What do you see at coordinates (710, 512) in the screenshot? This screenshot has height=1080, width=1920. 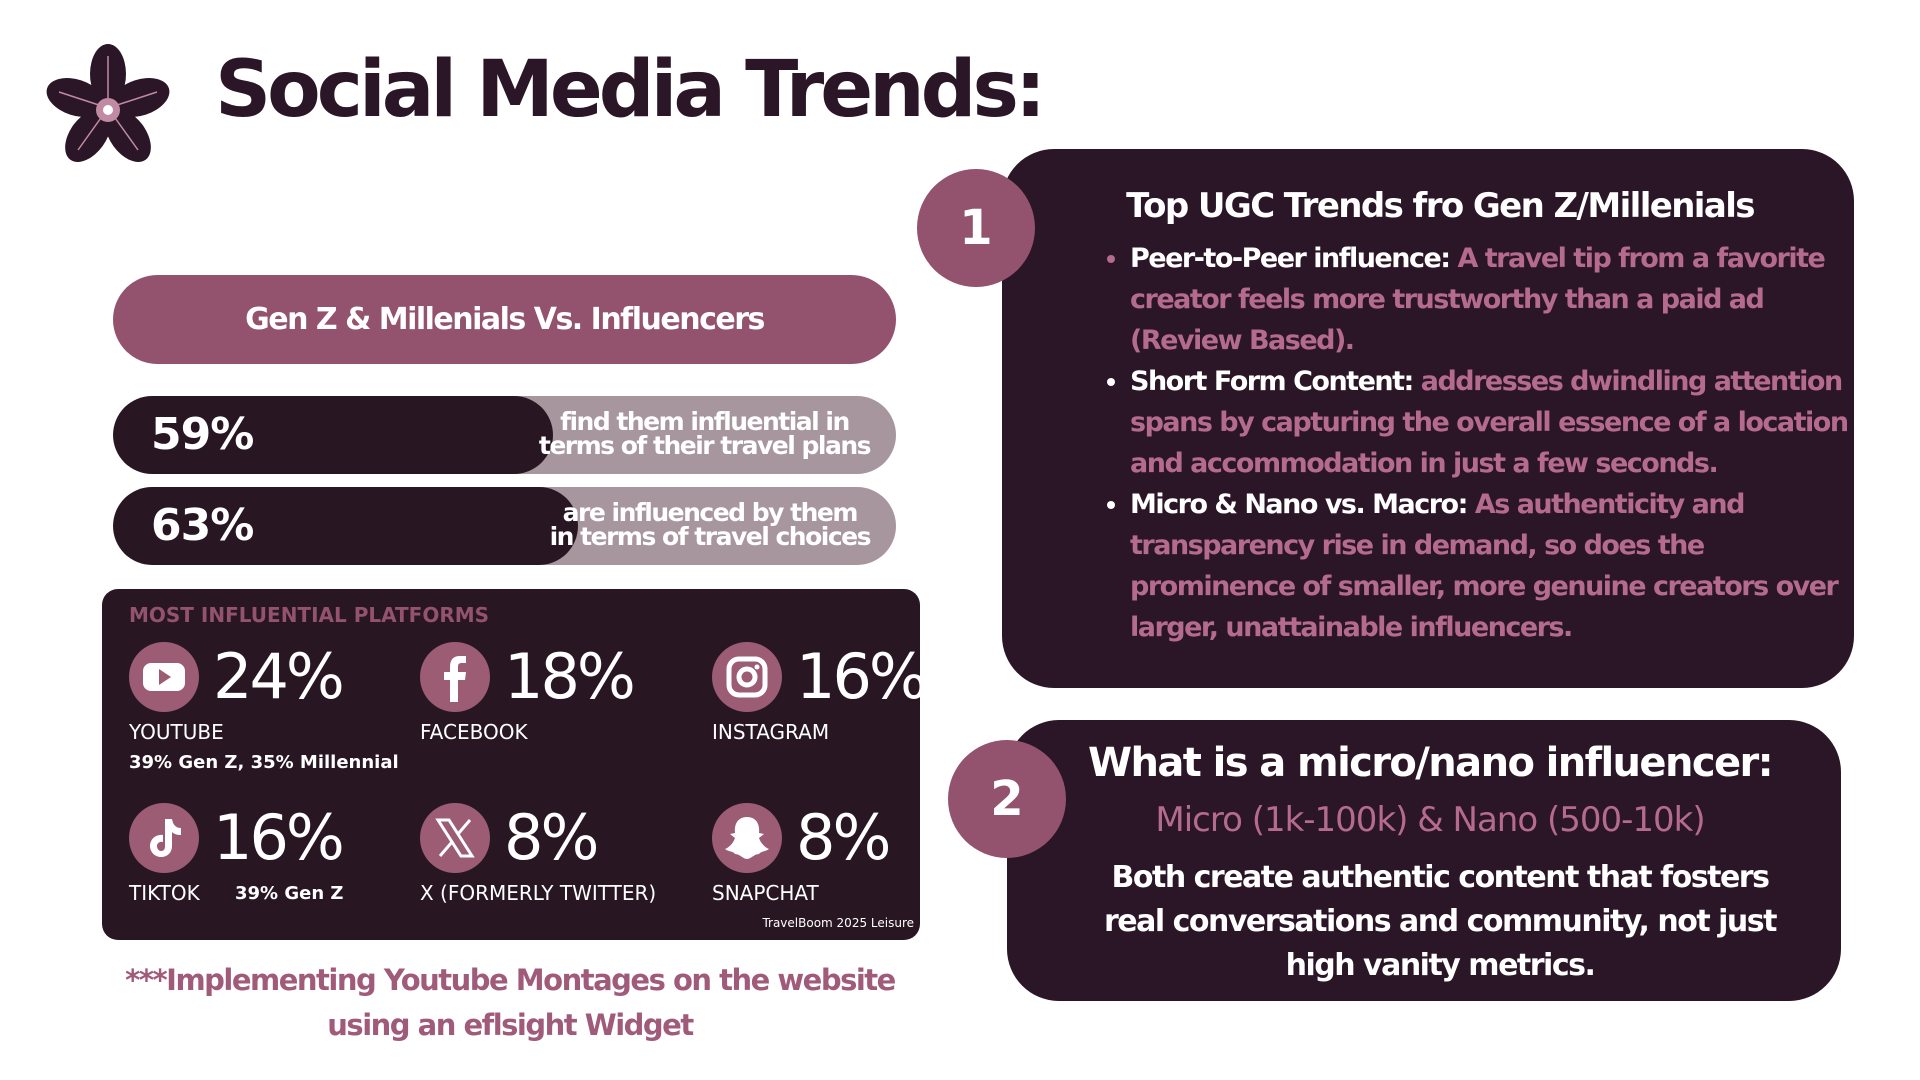 I see `stat-line: are influenced by them` at bounding box center [710, 512].